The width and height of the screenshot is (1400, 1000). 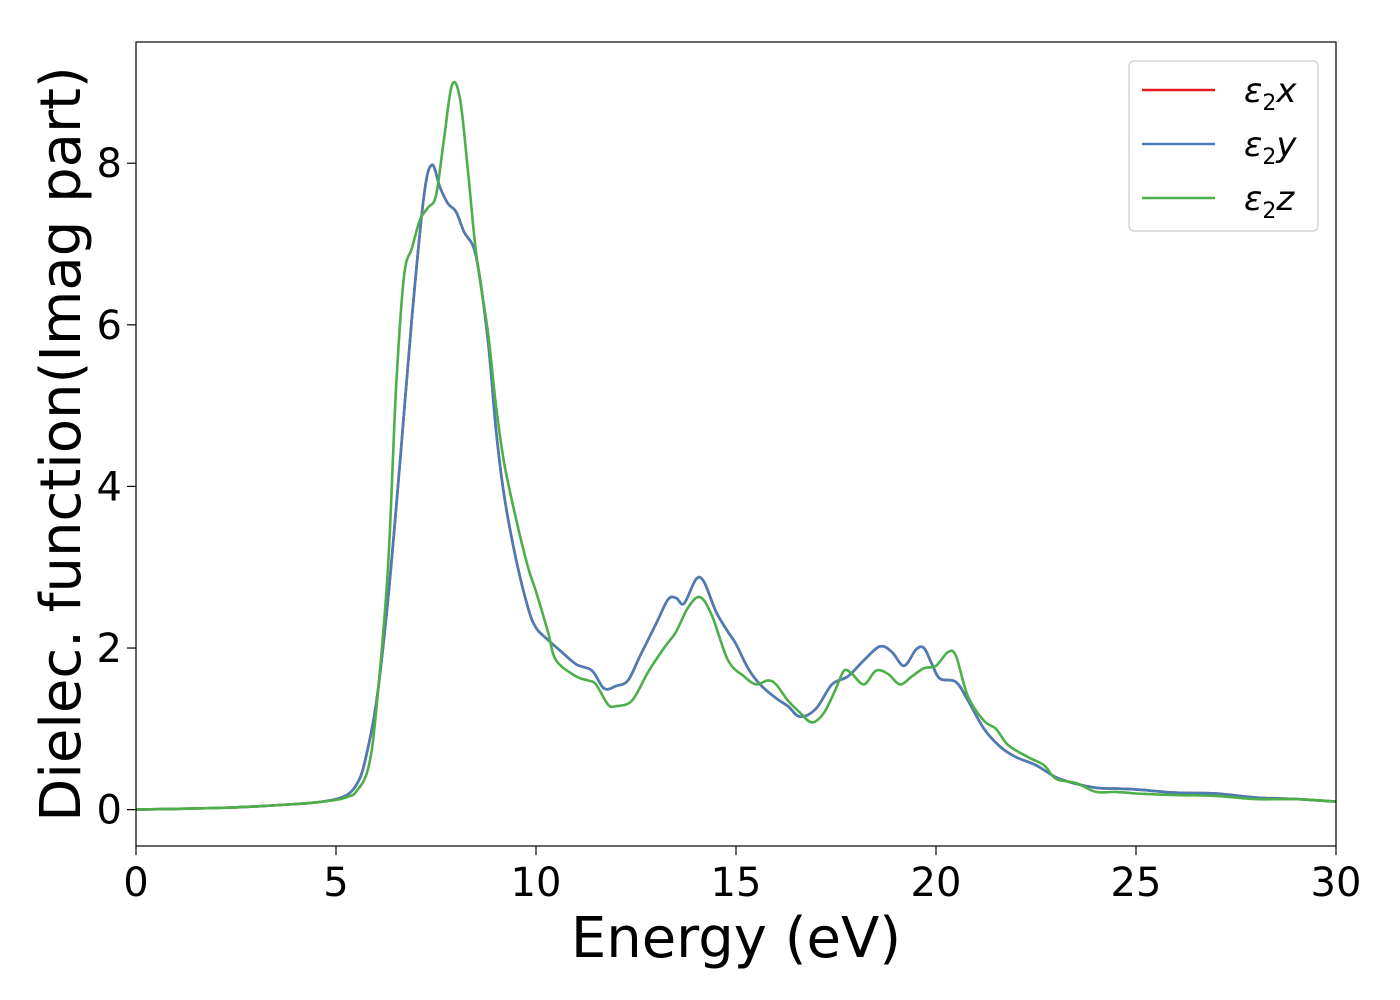 What do you see at coordinates (109, 487) in the screenshot?
I see `y-tick-label: 4` at bounding box center [109, 487].